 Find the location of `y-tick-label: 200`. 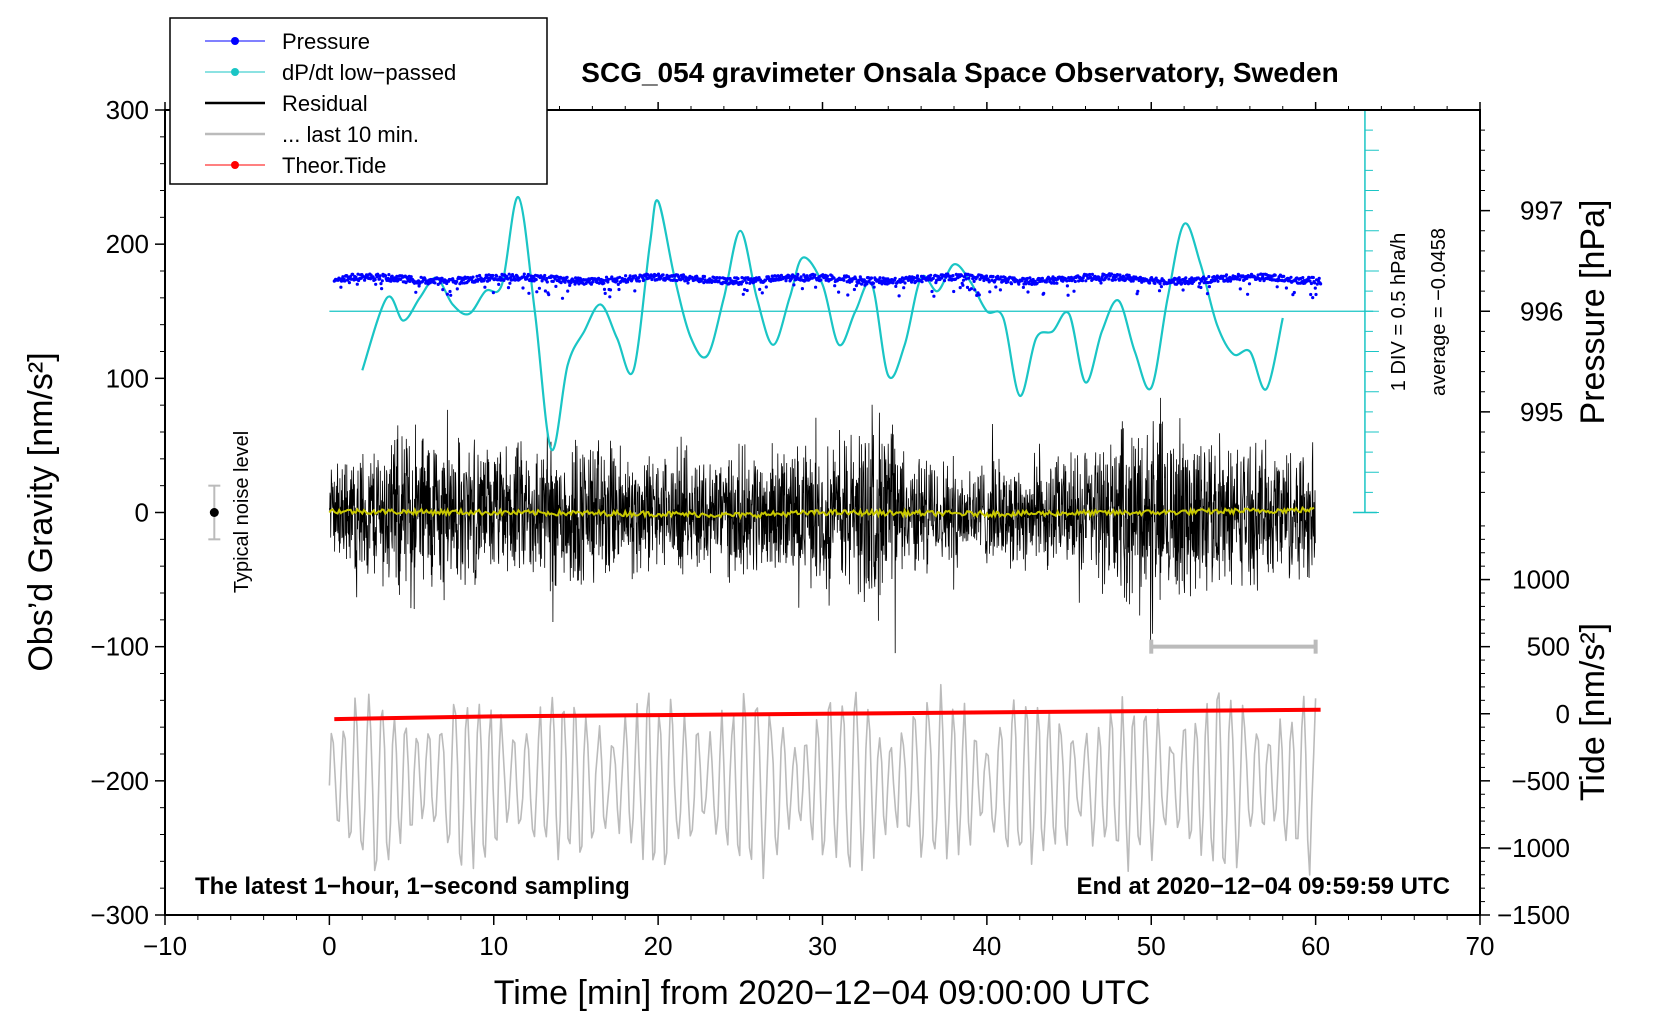

y-tick-label: 200 is located at coordinates (127, 244).